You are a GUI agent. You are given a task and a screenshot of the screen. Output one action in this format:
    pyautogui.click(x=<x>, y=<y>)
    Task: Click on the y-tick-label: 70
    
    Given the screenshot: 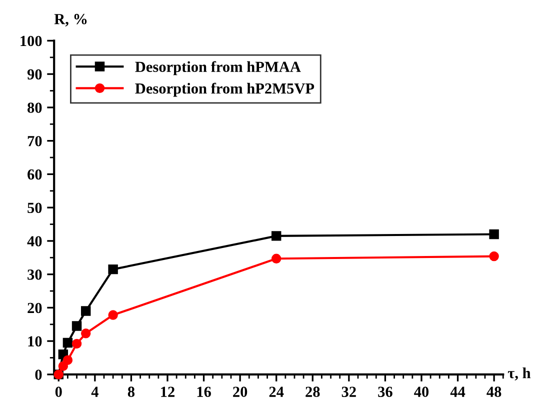 What is the action you would take?
    pyautogui.click(x=35, y=141)
    